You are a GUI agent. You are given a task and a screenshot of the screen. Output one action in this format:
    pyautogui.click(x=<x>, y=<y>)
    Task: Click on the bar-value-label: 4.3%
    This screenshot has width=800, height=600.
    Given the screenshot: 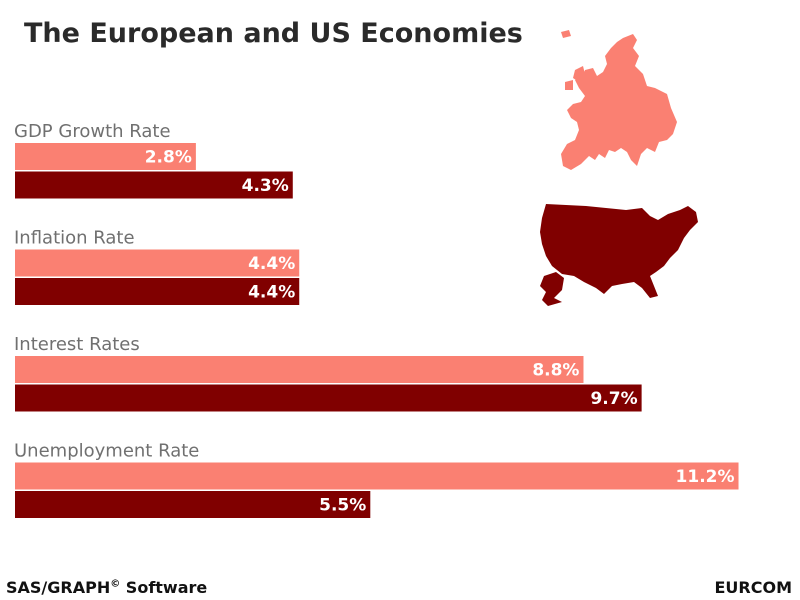 What is the action you would take?
    pyautogui.click(x=265, y=186)
    